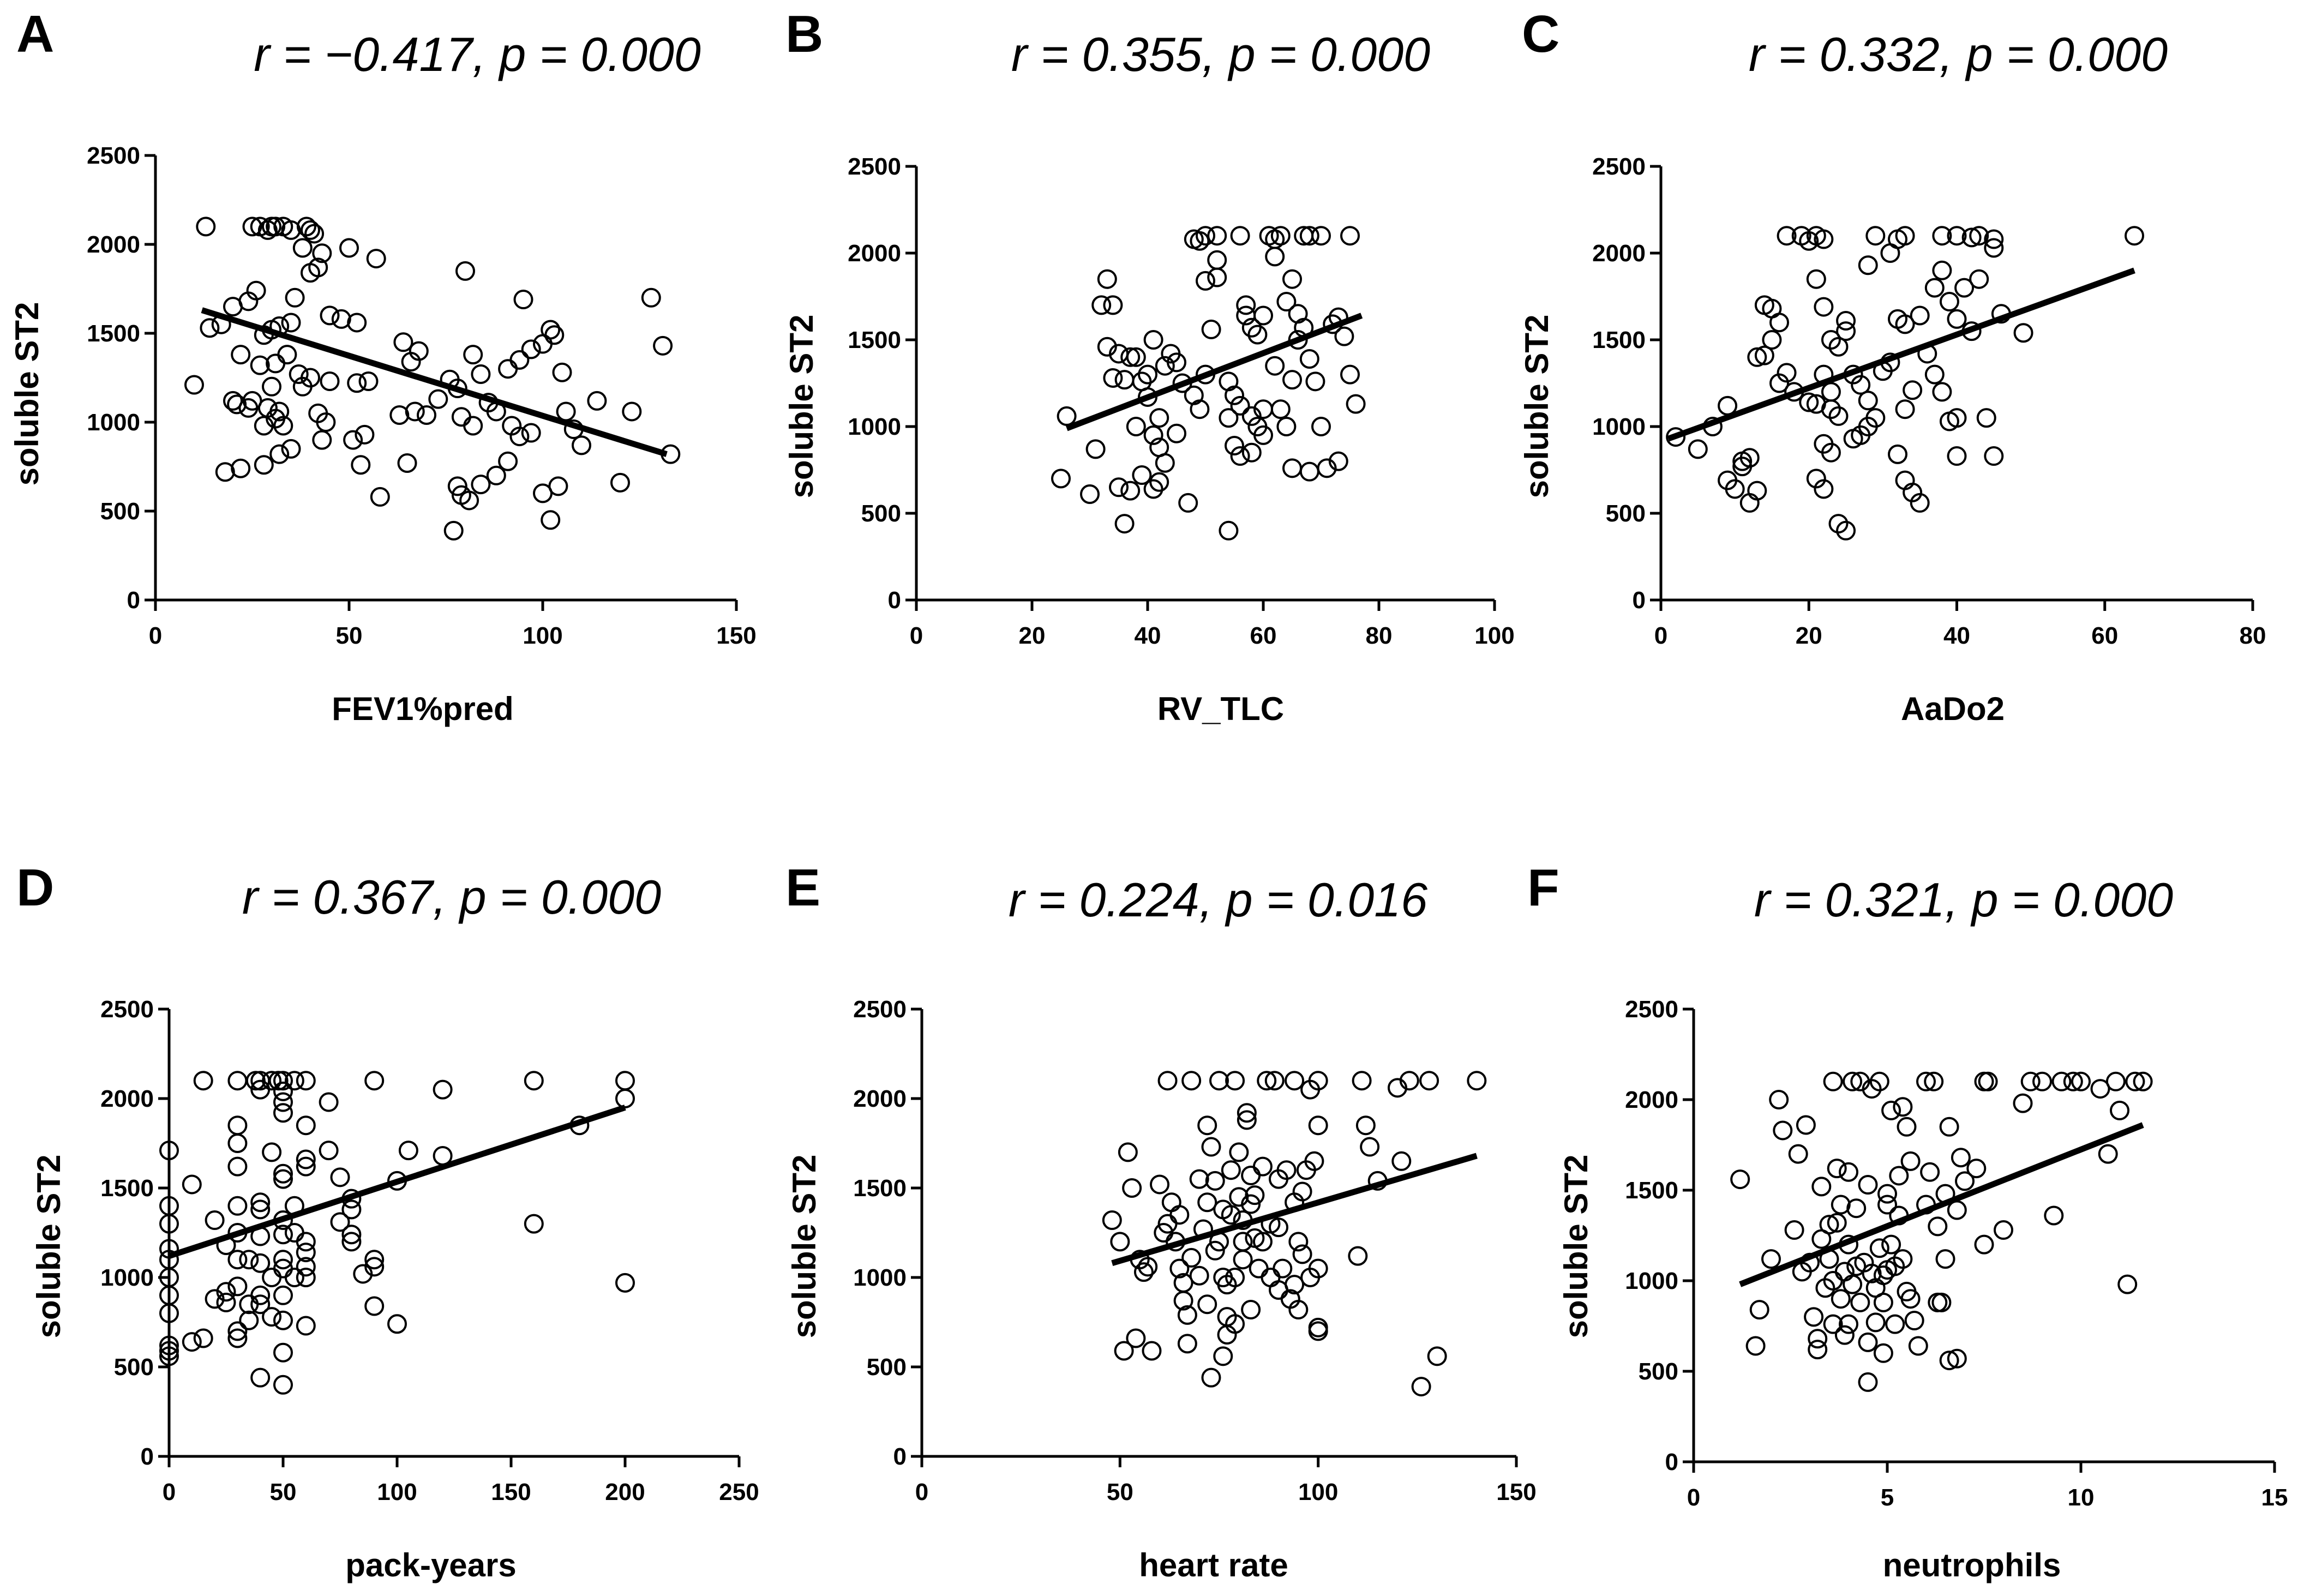  I want to click on panel-a-x-tick-label: 100, so click(542, 635).